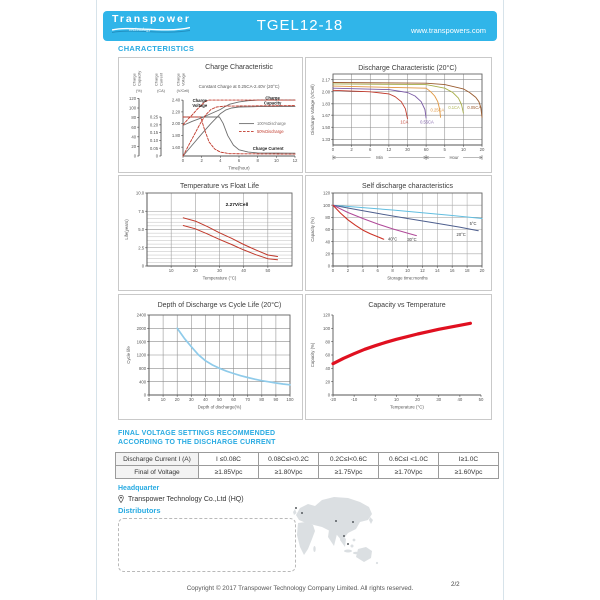  Describe the element at coordinates (438, 110) in the screenshot. I see `svg-text: 0.25CA` at that location.